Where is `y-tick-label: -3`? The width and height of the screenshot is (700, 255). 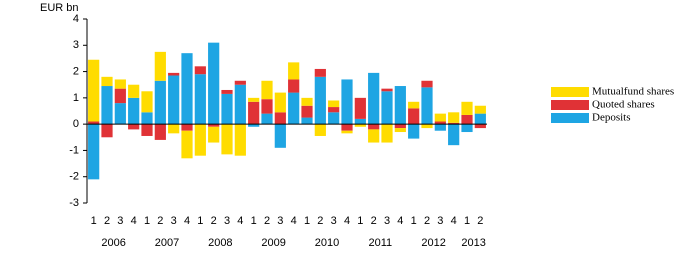
y-tick-label: -3 is located at coordinates (74, 203).